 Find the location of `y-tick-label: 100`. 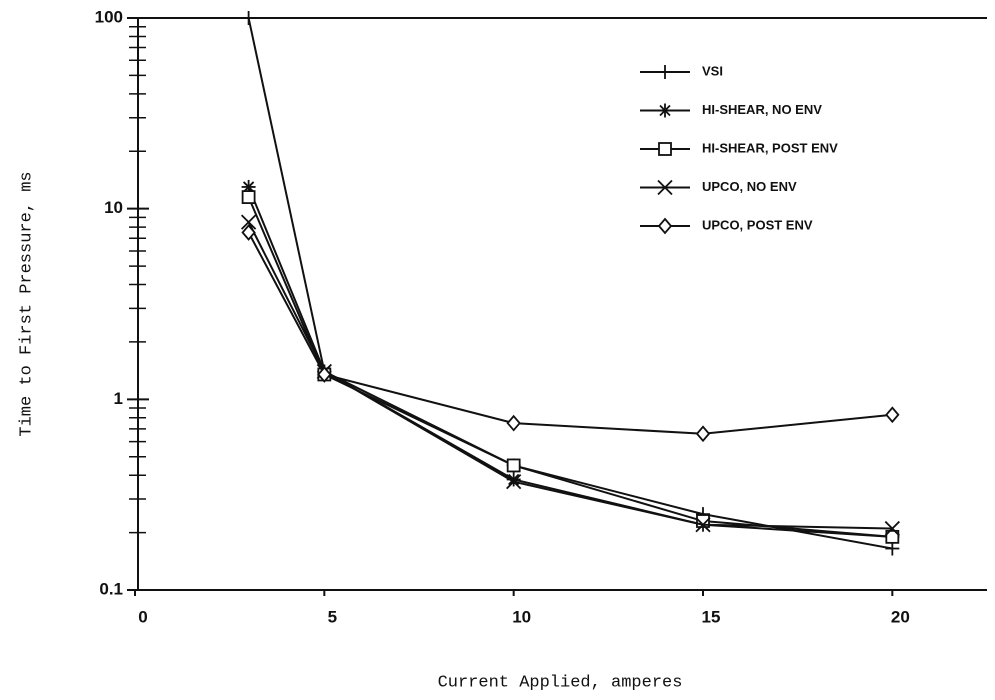

y-tick-label: 100 is located at coordinates (109, 16).